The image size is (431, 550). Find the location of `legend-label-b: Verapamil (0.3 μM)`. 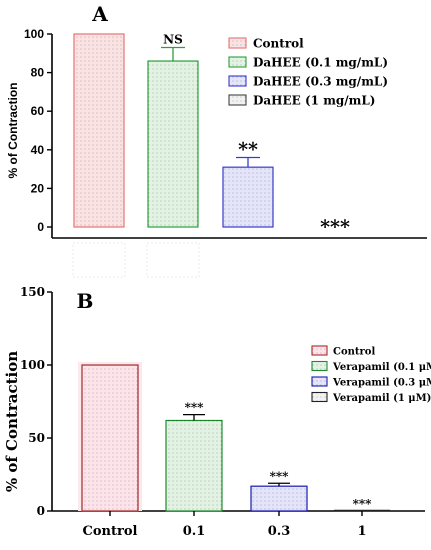

legend-label-b: Verapamil (0.3 μM) is located at coordinates (381, 383).